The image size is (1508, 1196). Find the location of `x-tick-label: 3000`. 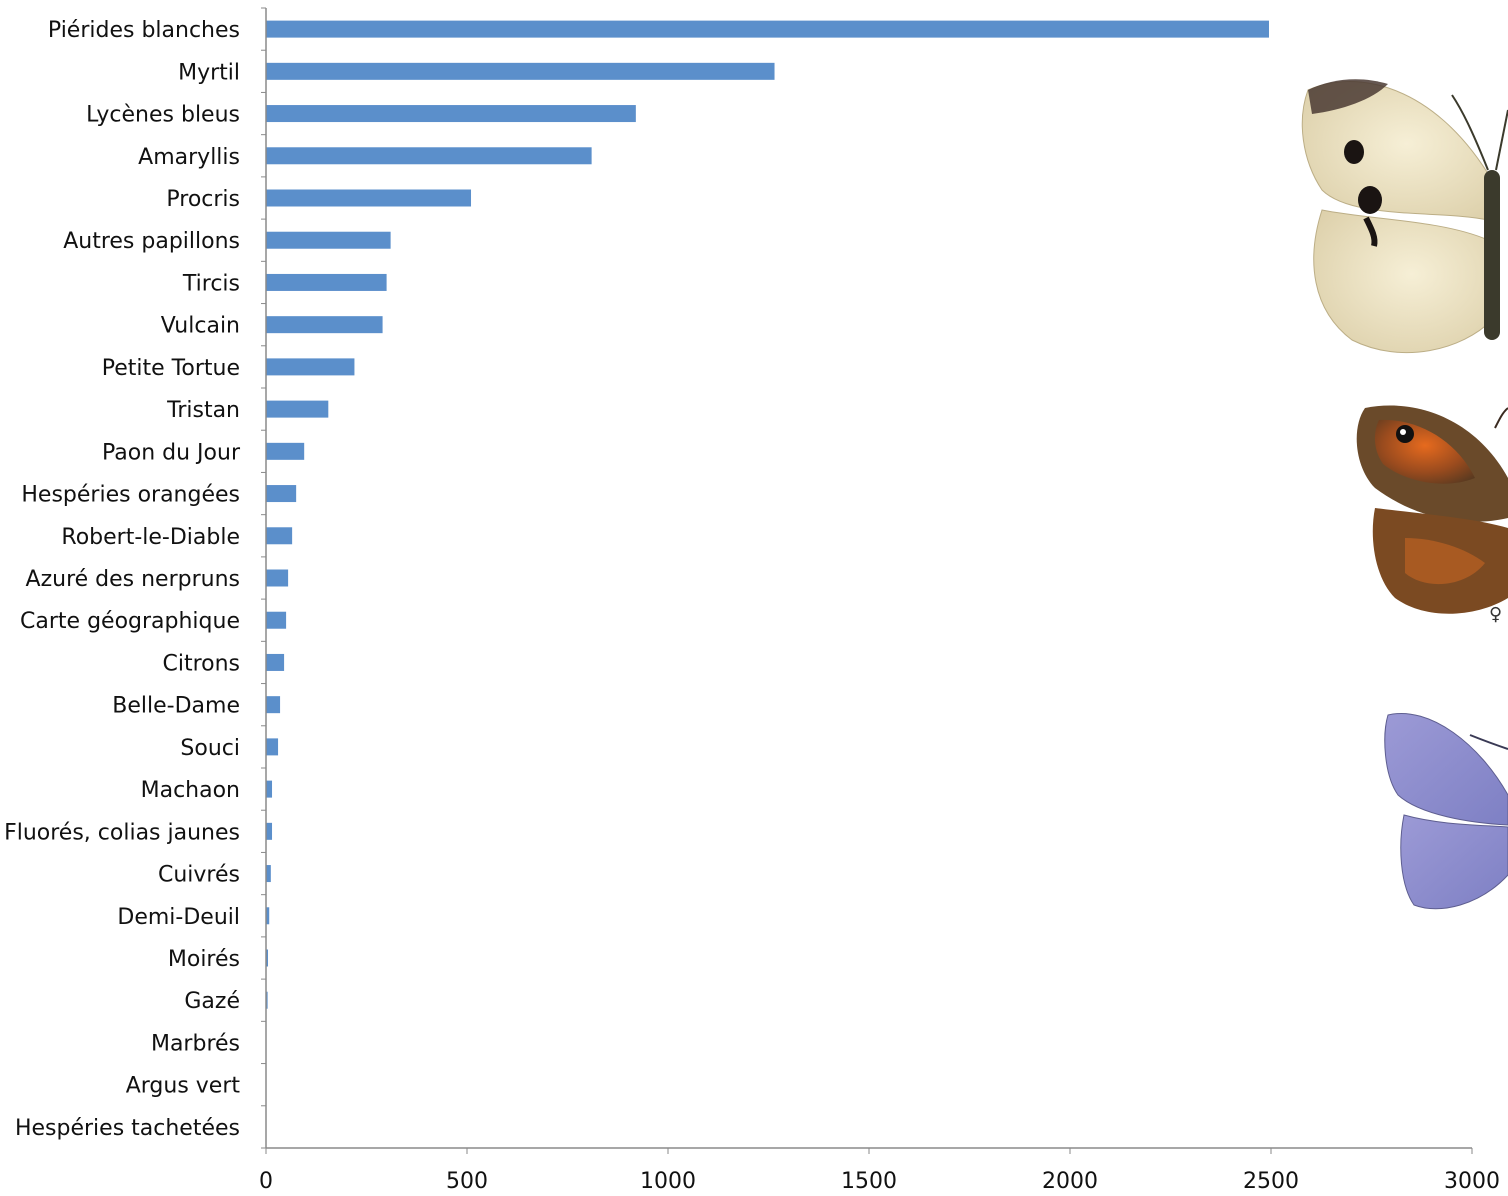

x-tick-label: 3000 is located at coordinates (1472, 1181).